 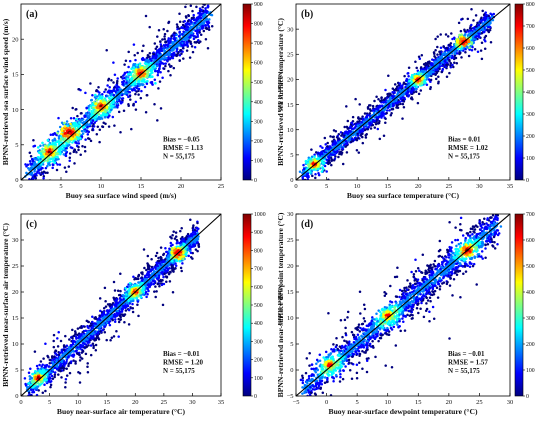 I want to click on colorbar-tick-label: 400, so click(x=530, y=93).